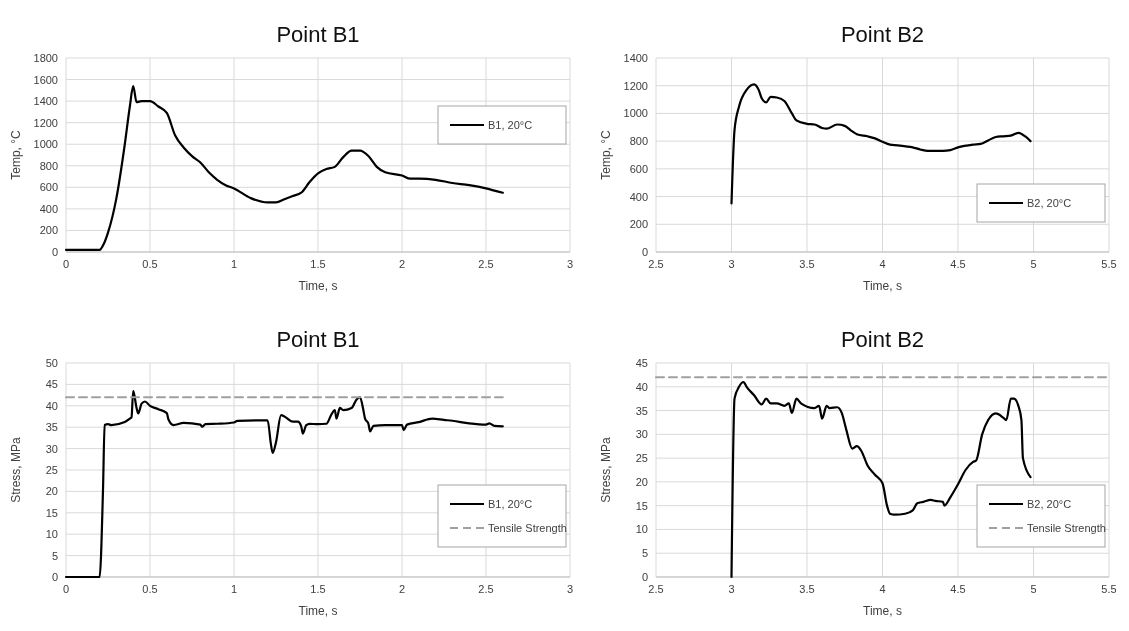  What do you see at coordinates (51, 363) in the screenshot?
I see `y-tick-label: 50` at bounding box center [51, 363].